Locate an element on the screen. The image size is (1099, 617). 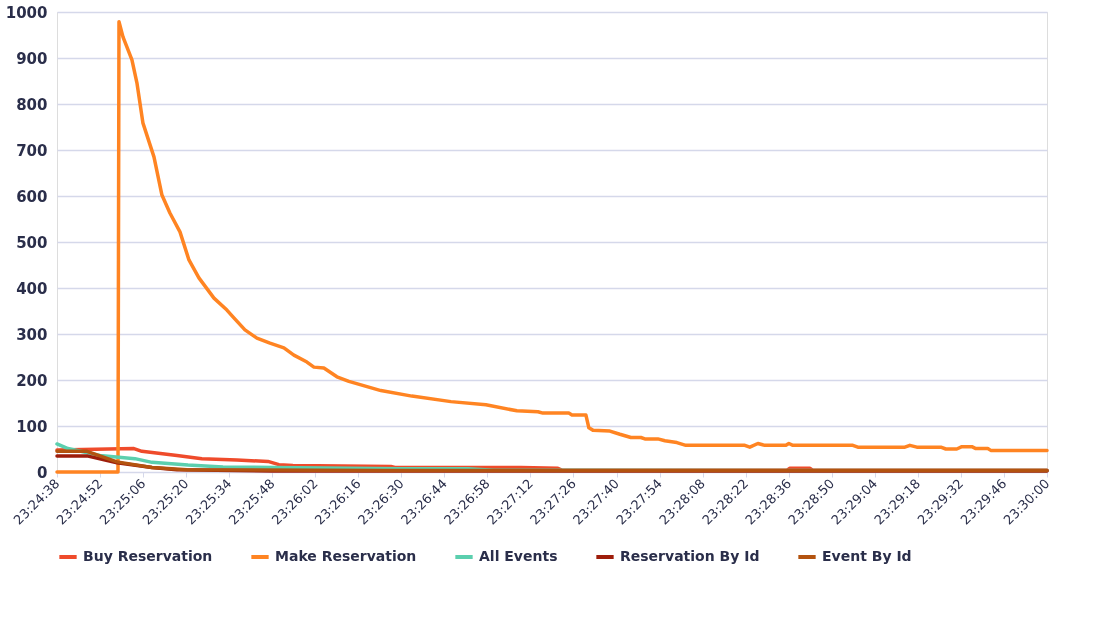
legend-label: Reservation By Id is located at coordinates (690, 556).